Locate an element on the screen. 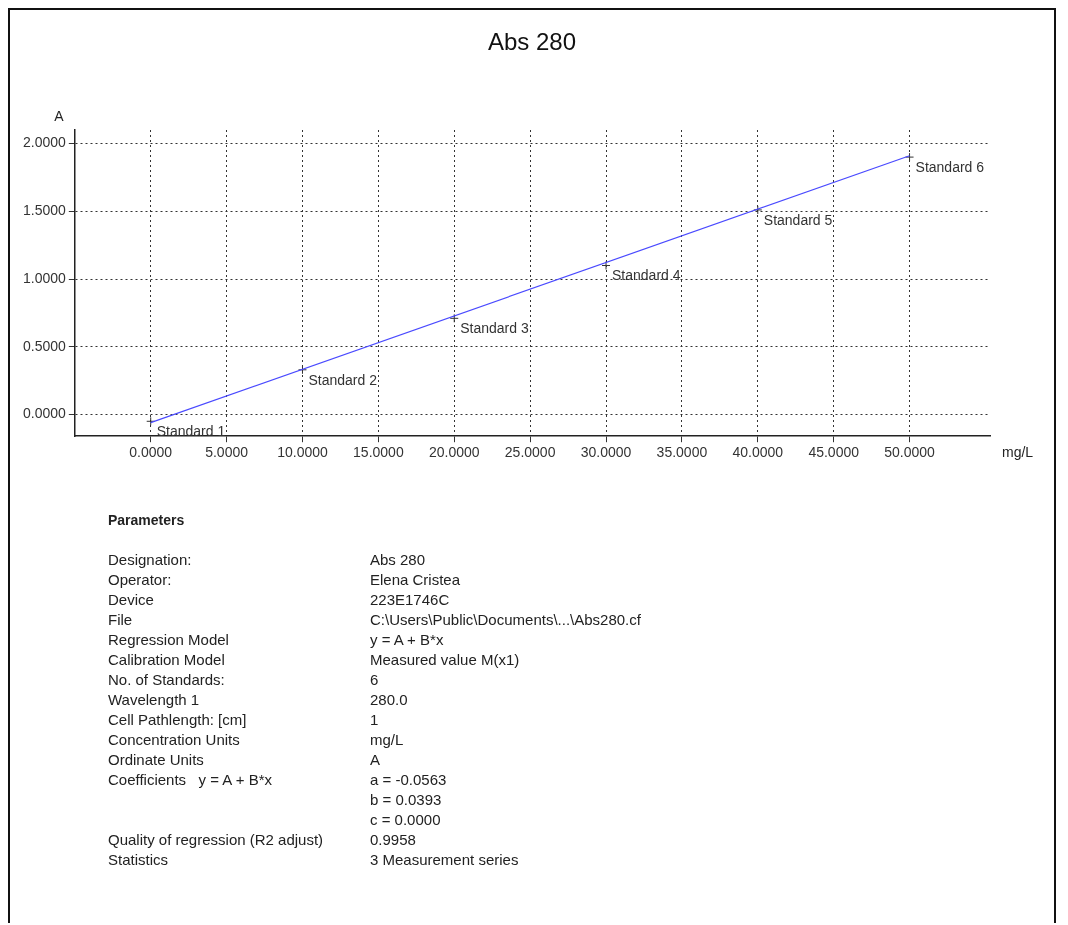 This screenshot has height=925, width=1068. y-tick-label: 2.0000 is located at coordinates (44, 142).